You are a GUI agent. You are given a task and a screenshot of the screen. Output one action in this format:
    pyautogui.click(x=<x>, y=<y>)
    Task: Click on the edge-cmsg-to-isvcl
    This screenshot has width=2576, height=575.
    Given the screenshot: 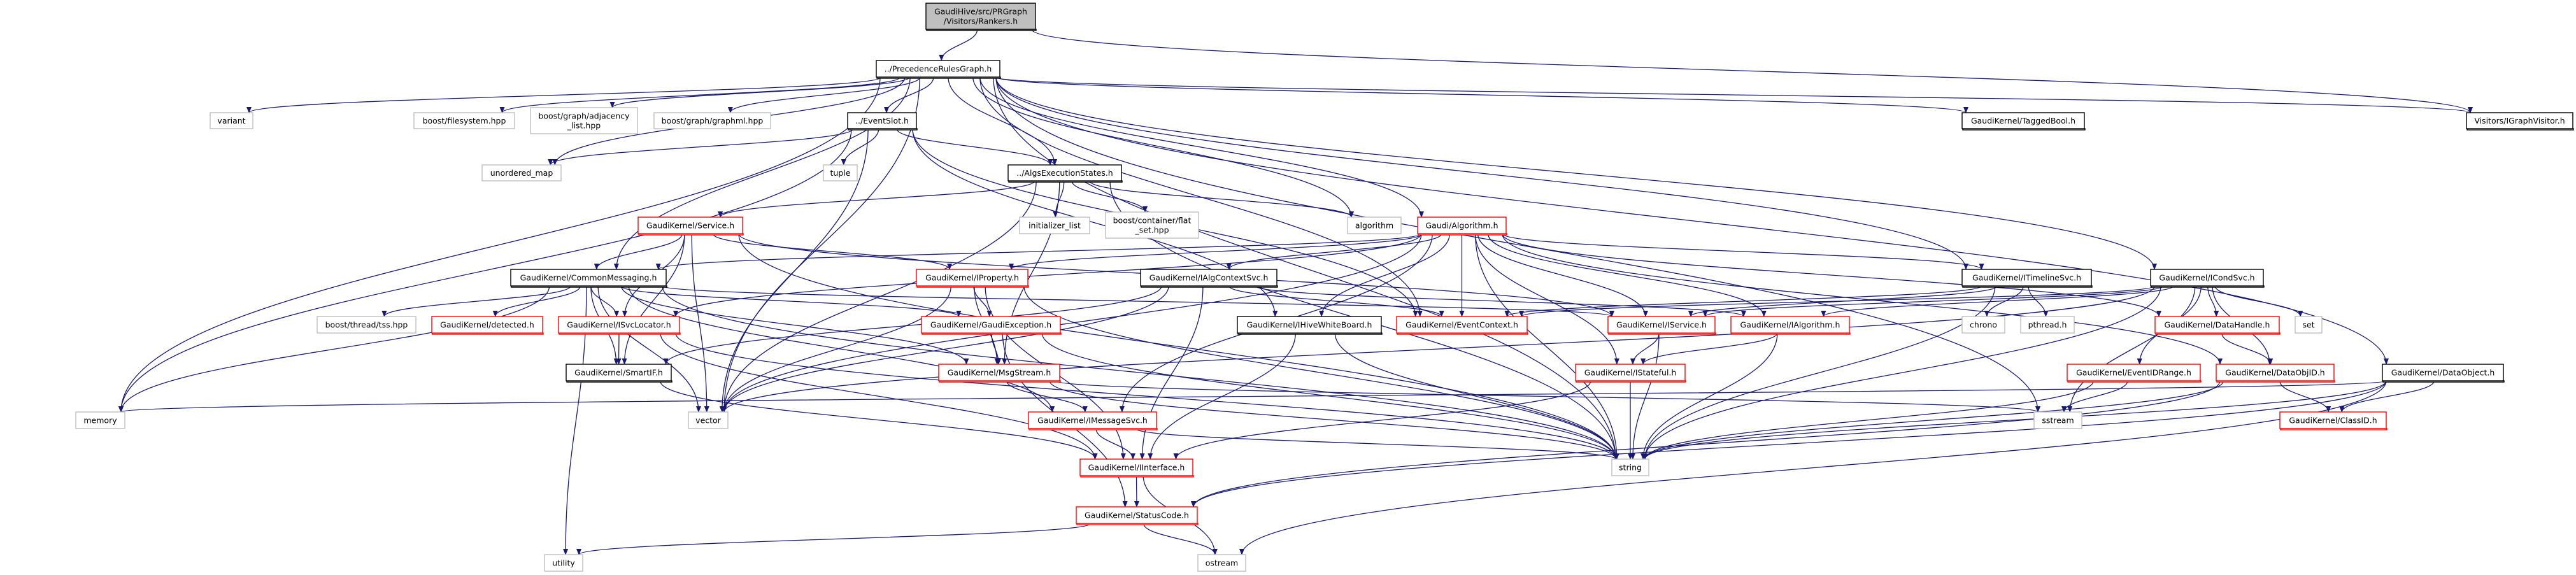 What is the action you would take?
    pyautogui.click(x=605, y=301)
    